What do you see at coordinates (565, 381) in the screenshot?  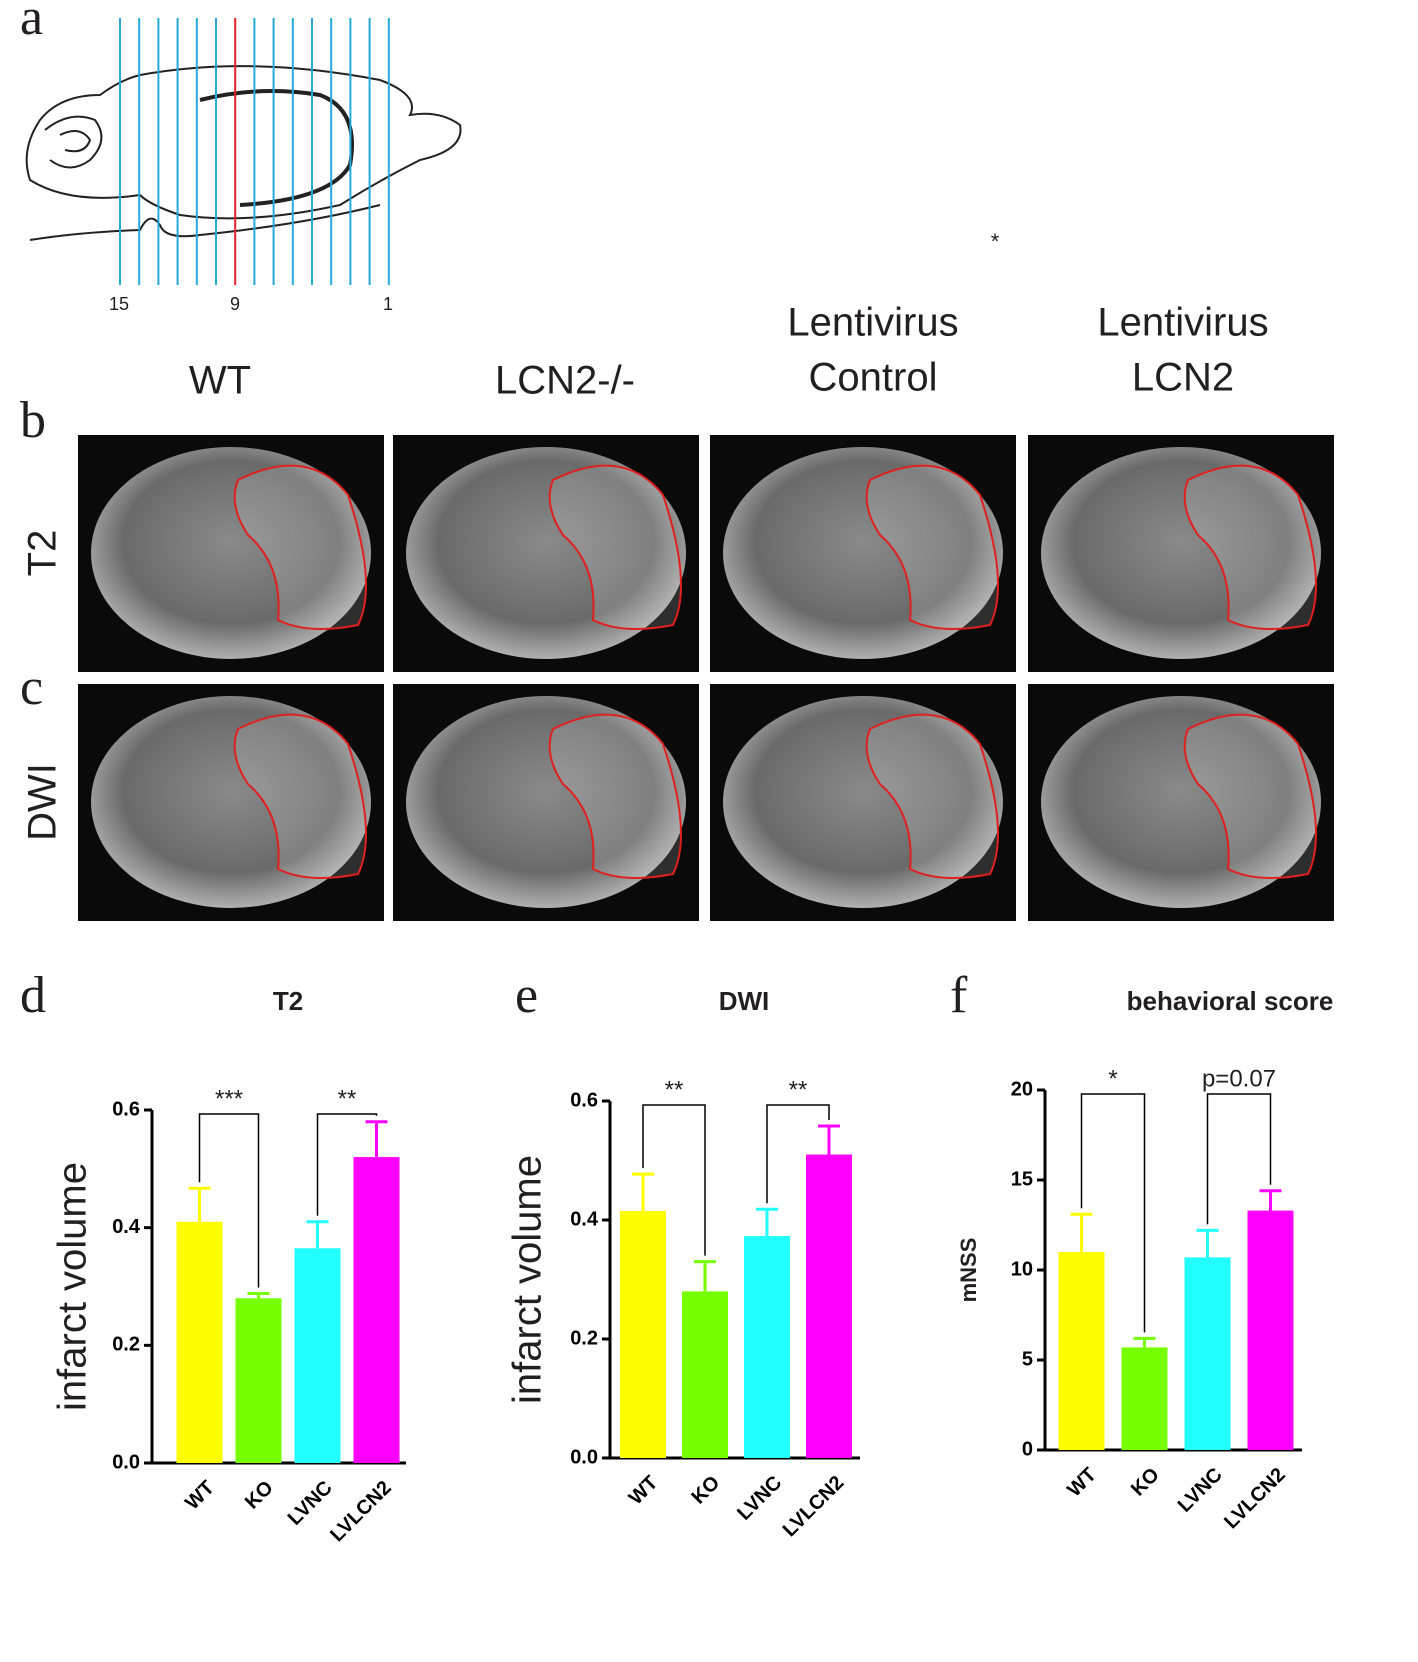 I see `column-header: LCN2-/-` at bounding box center [565, 381].